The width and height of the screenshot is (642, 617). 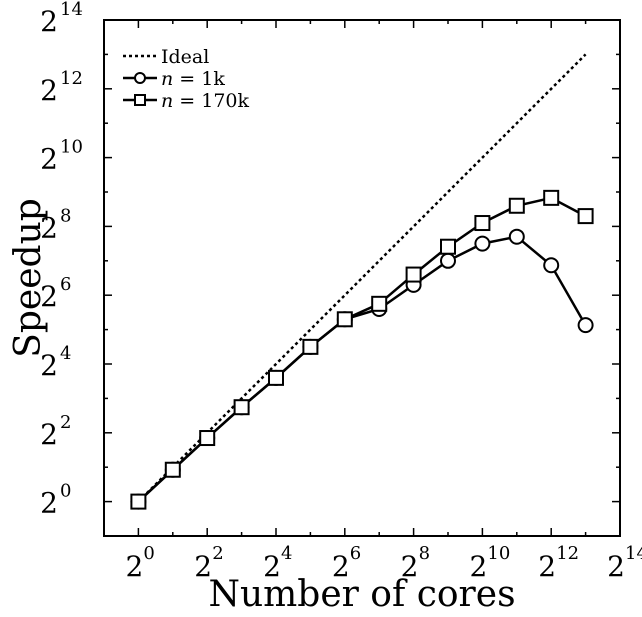 What do you see at coordinates (148, 553) in the screenshot?
I see `x-tick-exponent: 0` at bounding box center [148, 553].